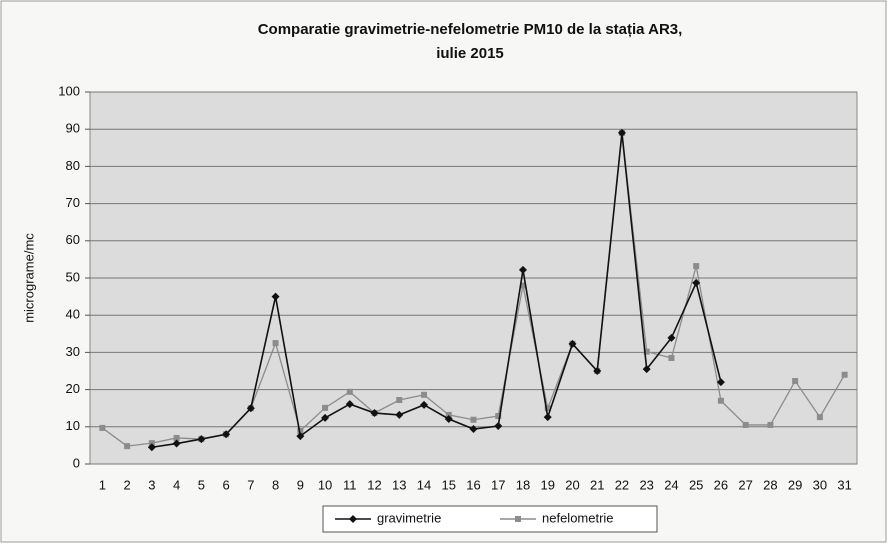 This screenshot has height=549, width=888. What do you see at coordinates (470, 53) in the screenshot?
I see `chart-title: iulie 2015` at bounding box center [470, 53].